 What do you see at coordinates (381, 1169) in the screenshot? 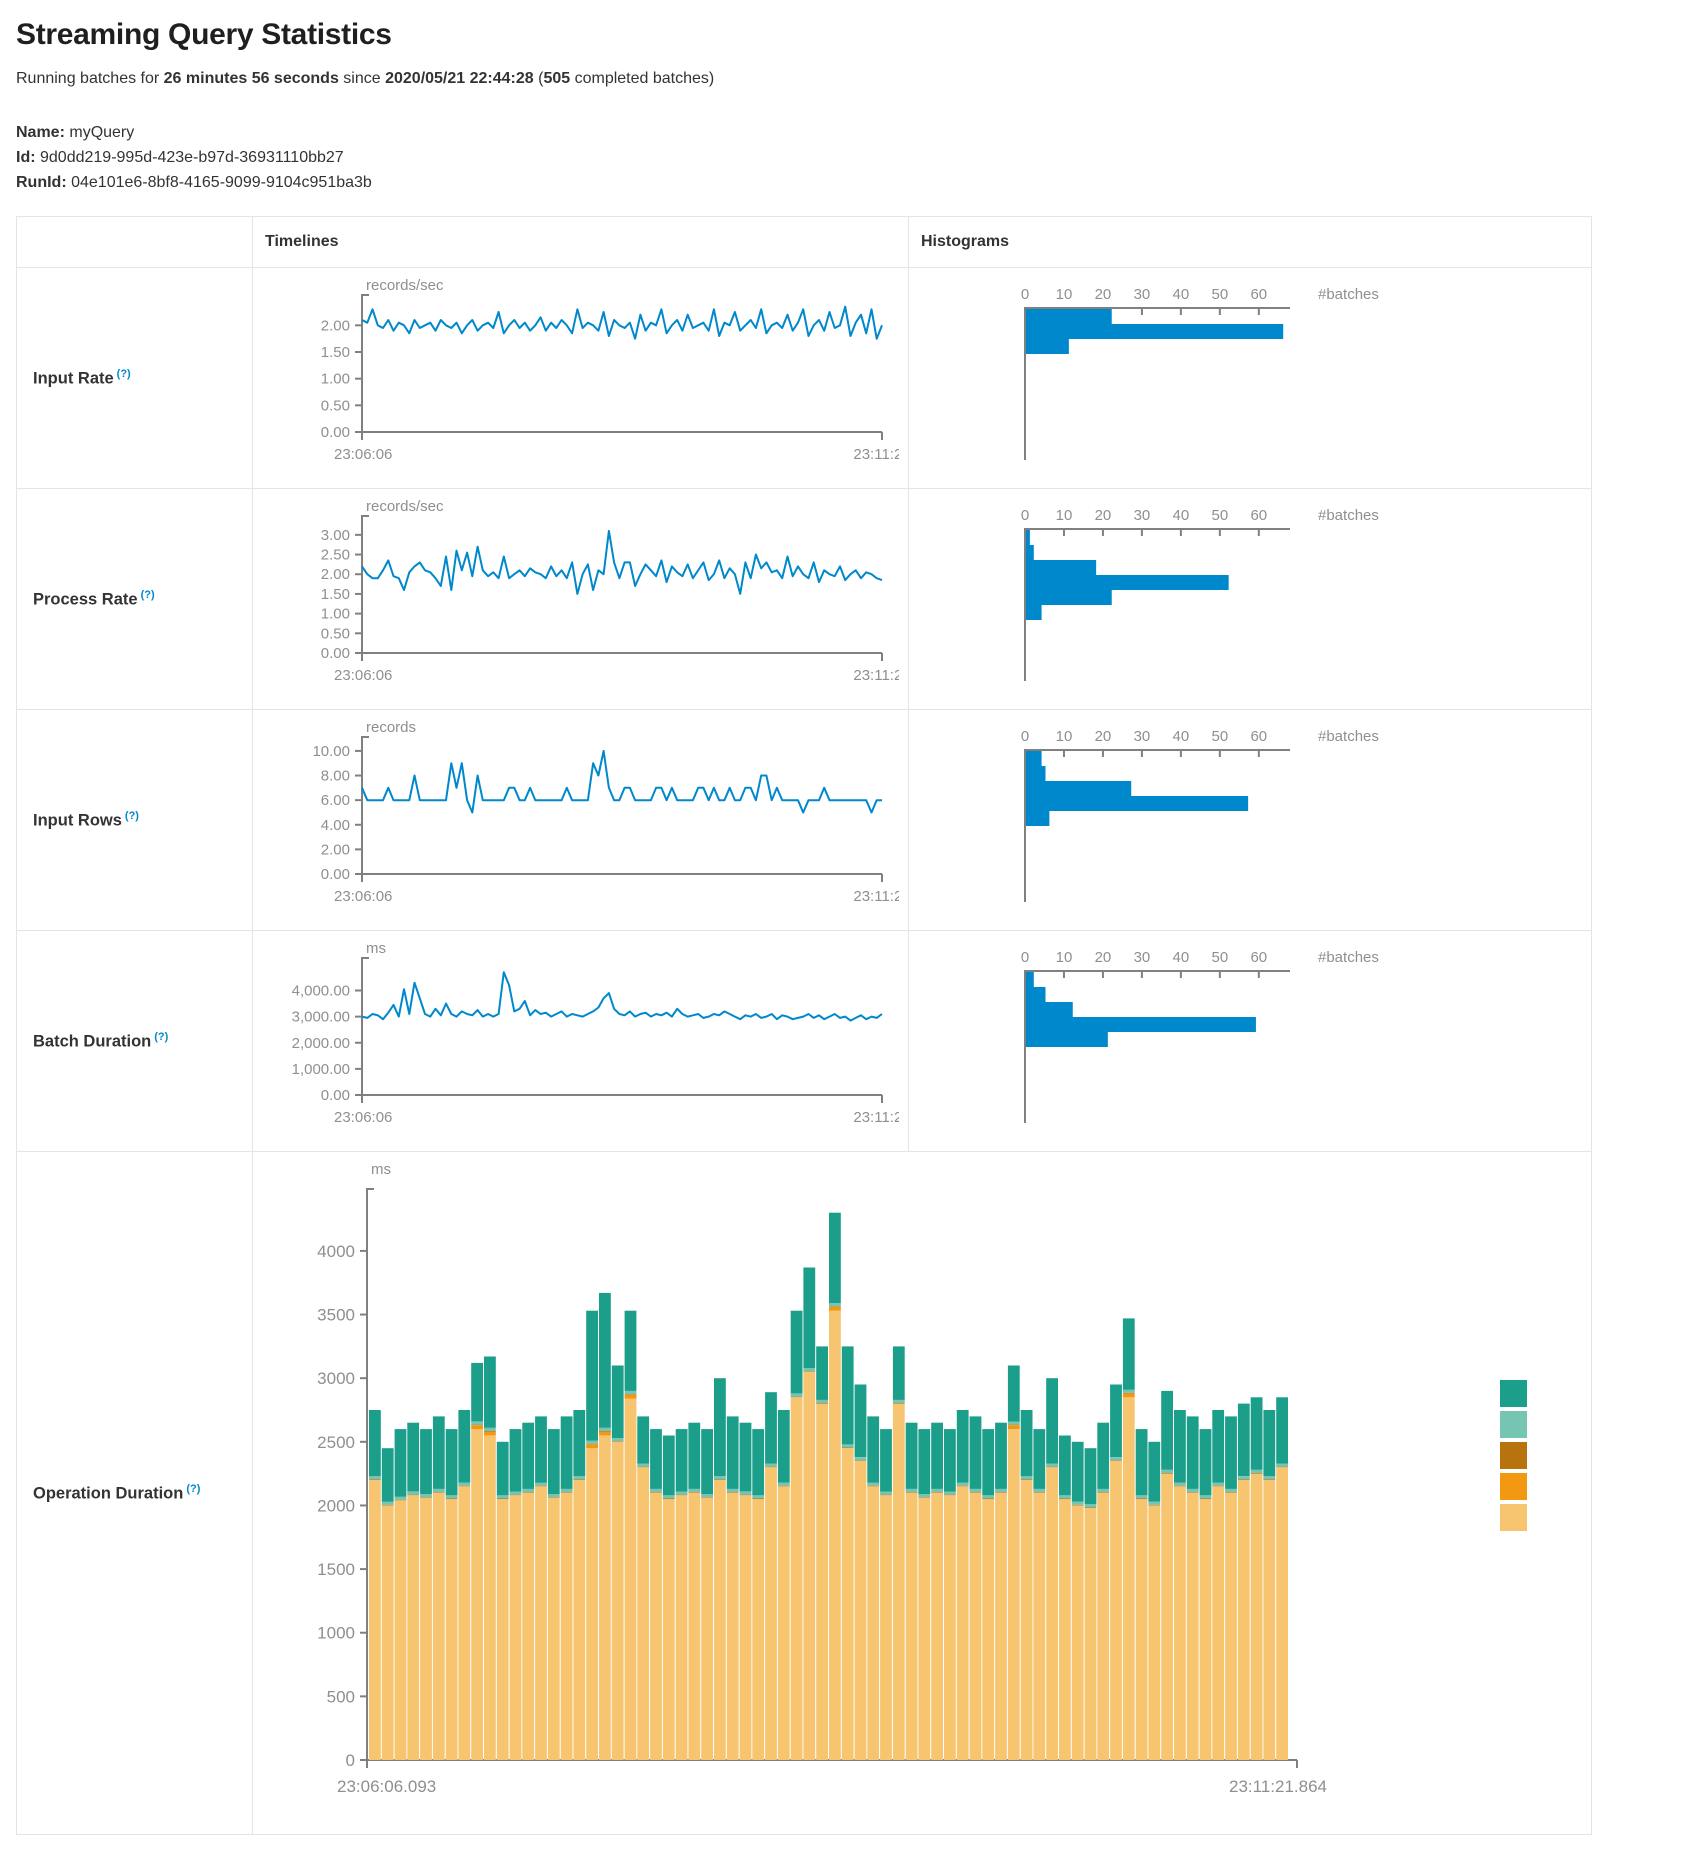
I see `svg-text: ms` at bounding box center [381, 1169].